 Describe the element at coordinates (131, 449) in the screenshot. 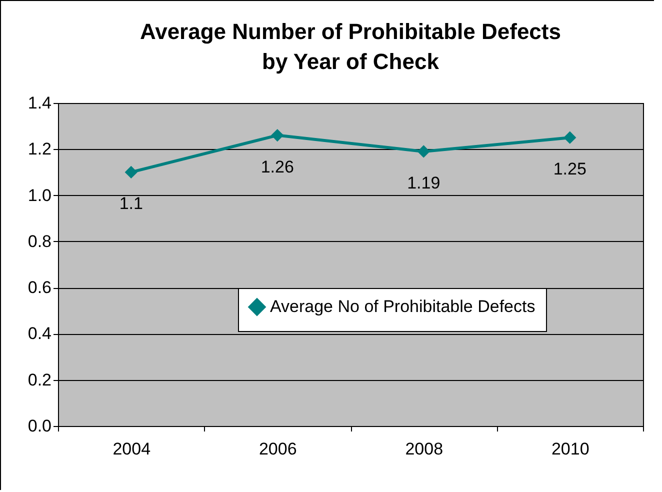

I see `x-tick-label: 2004` at that location.